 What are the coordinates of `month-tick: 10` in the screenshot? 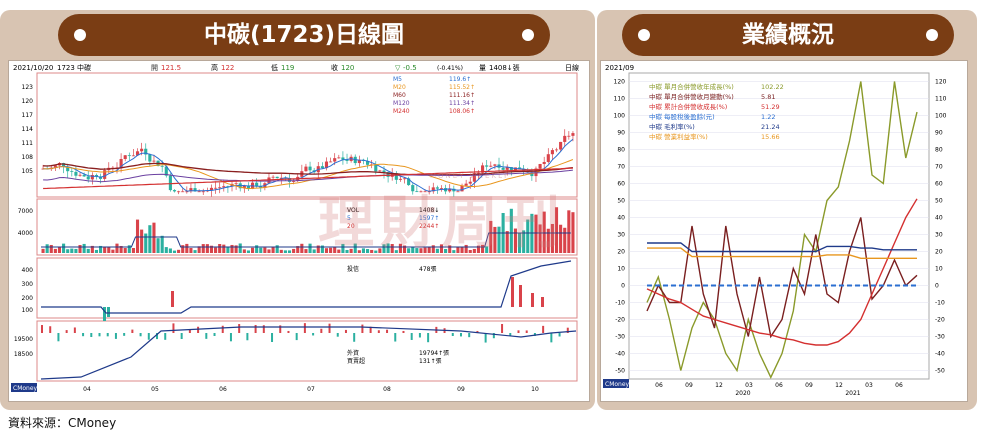 It's located at (535, 389).